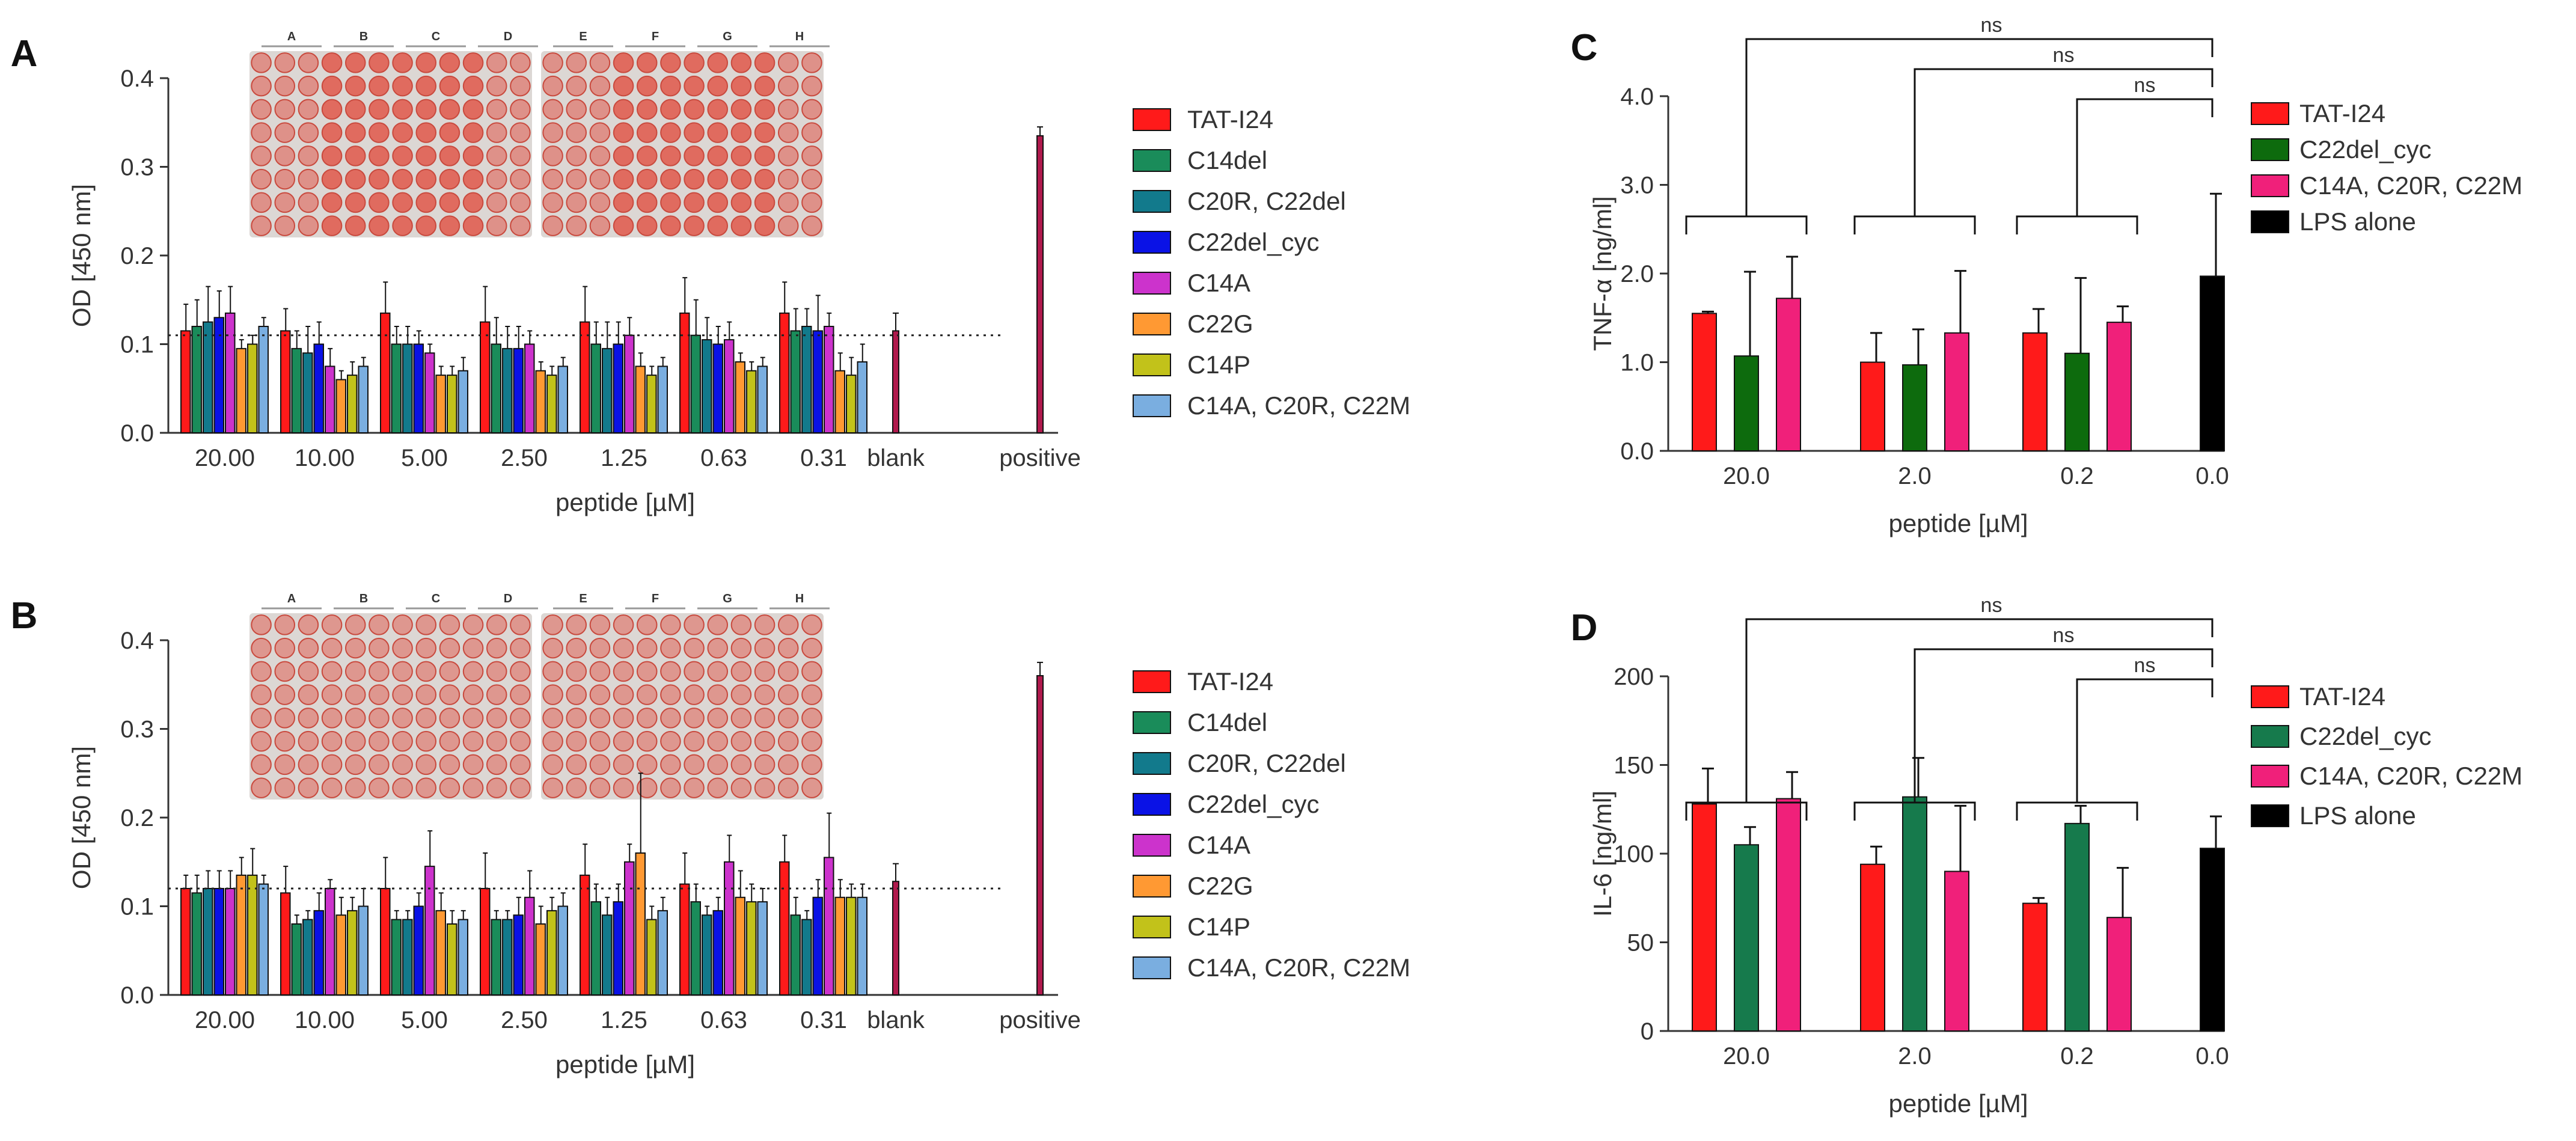 Image resolution: width=2576 pixels, height=1141 pixels. What do you see at coordinates (1746, 225) in the screenshot?
I see `group-bracket` at bounding box center [1746, 225].